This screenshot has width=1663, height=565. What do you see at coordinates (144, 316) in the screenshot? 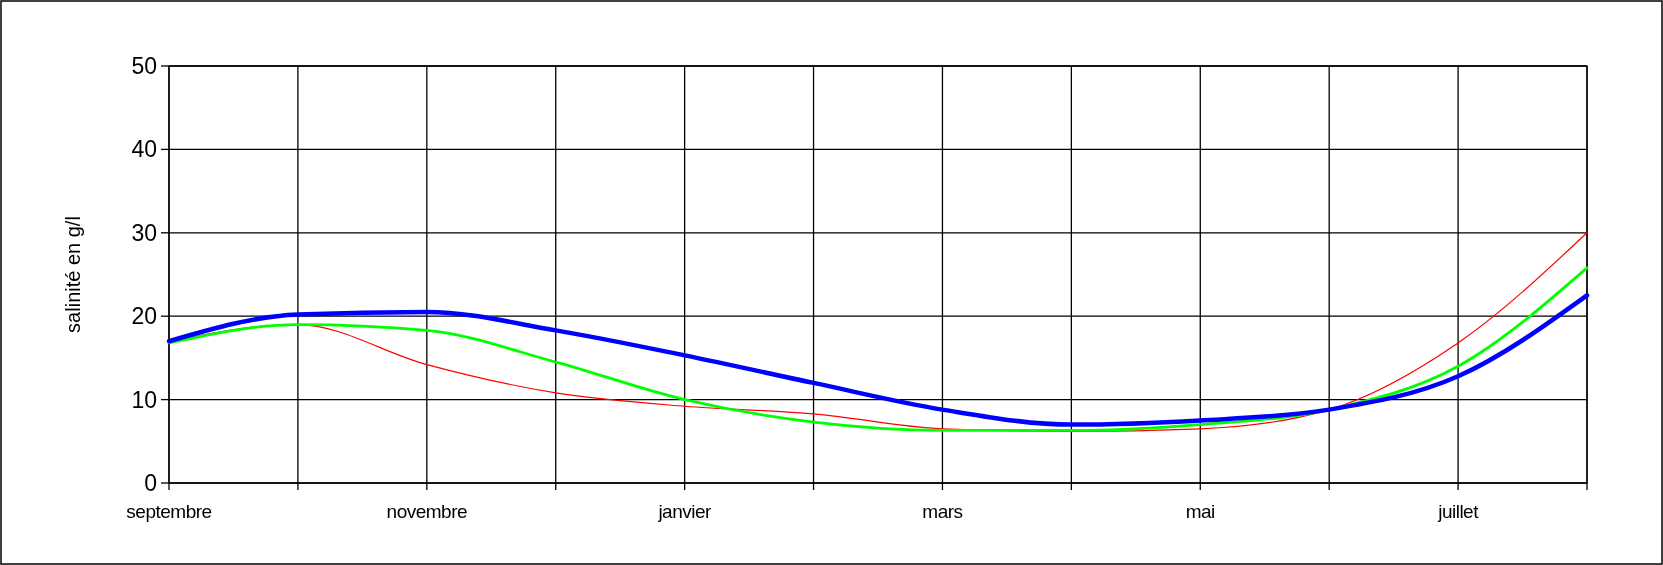
I see `y-tick-label: 20` at bounding box center [144, 316].